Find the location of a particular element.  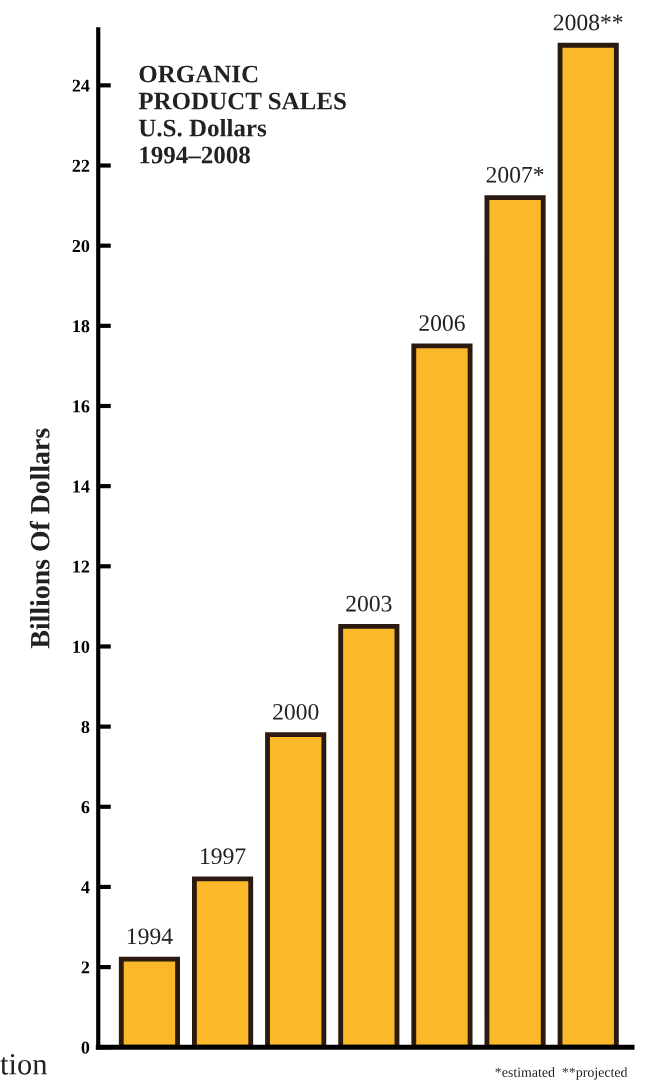

y-tick-label: 16 is located at coordinates (81, 406).